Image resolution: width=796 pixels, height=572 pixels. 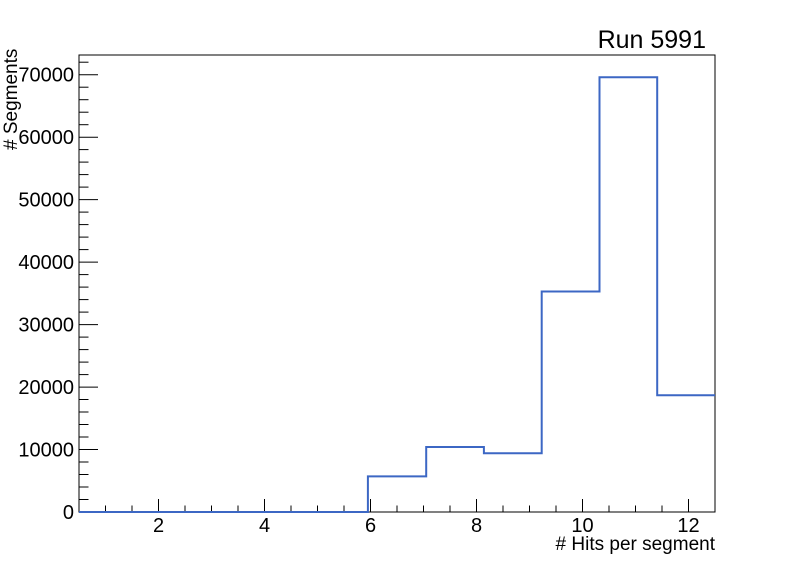 What do you see at coordinates (688, 526) in the screenshot?
I see `x-tick-label: 12` at bounding box center [688, 526].